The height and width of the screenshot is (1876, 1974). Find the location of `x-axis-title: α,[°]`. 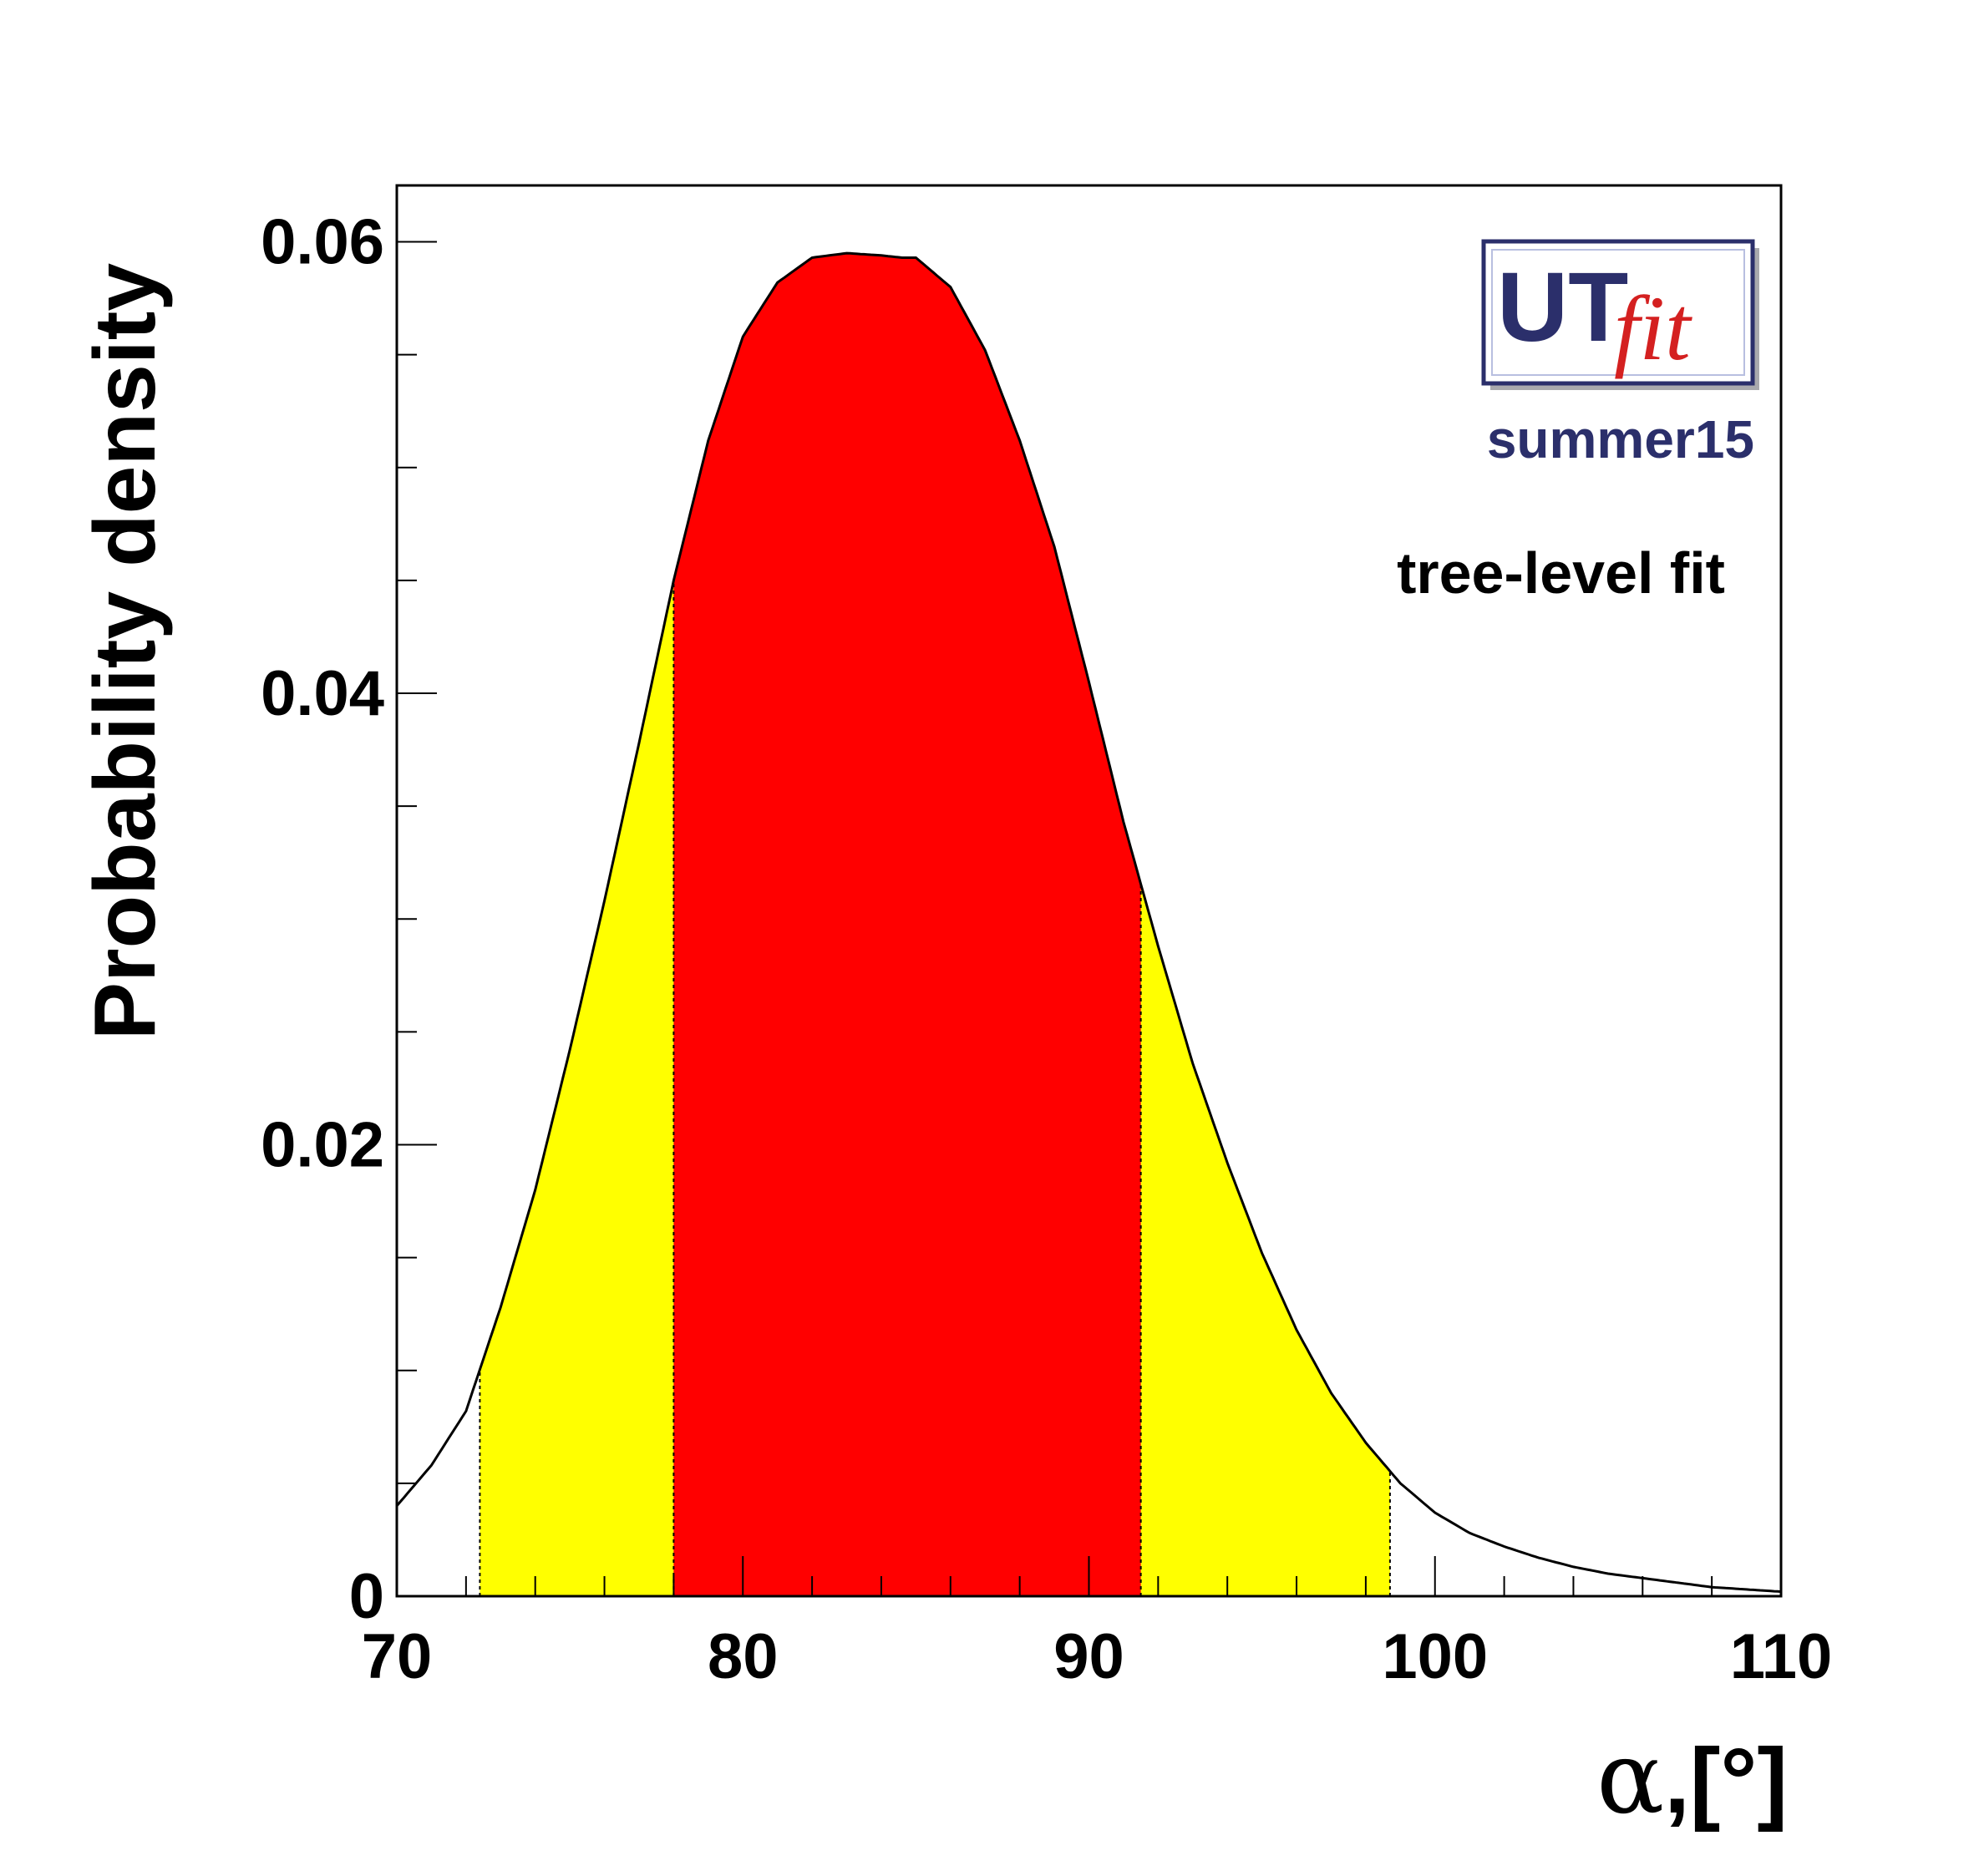

x-axis-title: α,[°] is located at coordinates (1692, 1779).